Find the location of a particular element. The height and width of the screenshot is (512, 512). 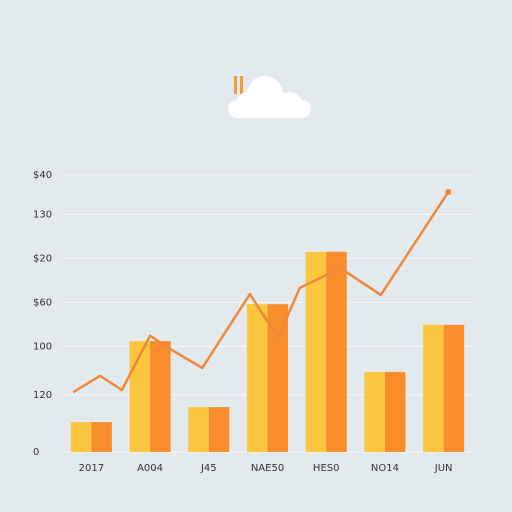

trend-end-dot is located at coordinates (448, 191).